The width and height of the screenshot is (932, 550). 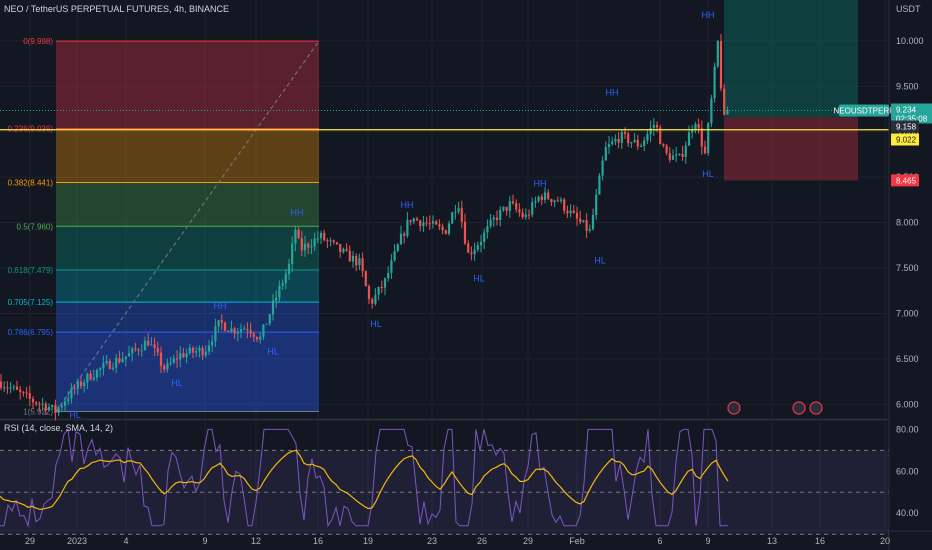 I want to click on time-tick-label-8: 26, so click(x=482, y=541).